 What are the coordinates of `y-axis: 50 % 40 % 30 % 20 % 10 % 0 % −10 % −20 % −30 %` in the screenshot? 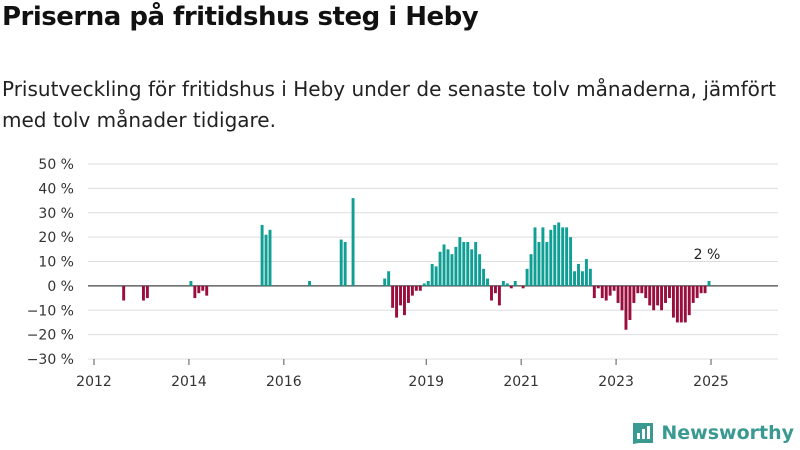 It's located at (50, 262).